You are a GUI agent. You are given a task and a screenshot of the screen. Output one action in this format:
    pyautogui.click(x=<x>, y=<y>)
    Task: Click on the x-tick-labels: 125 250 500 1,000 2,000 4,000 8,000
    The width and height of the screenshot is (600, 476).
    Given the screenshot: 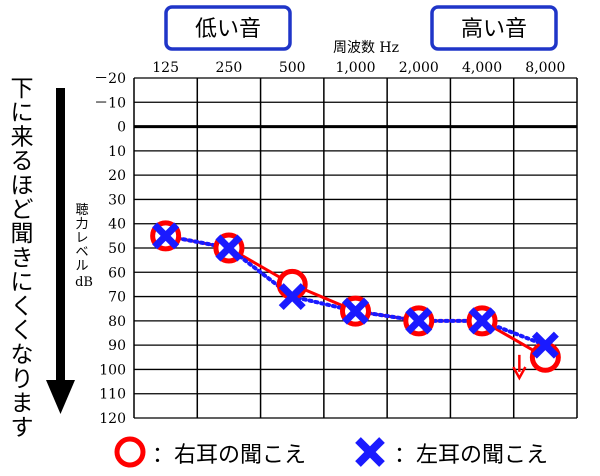 What is the action you would take?
    pyautogui.click(x=358, y=68)
    